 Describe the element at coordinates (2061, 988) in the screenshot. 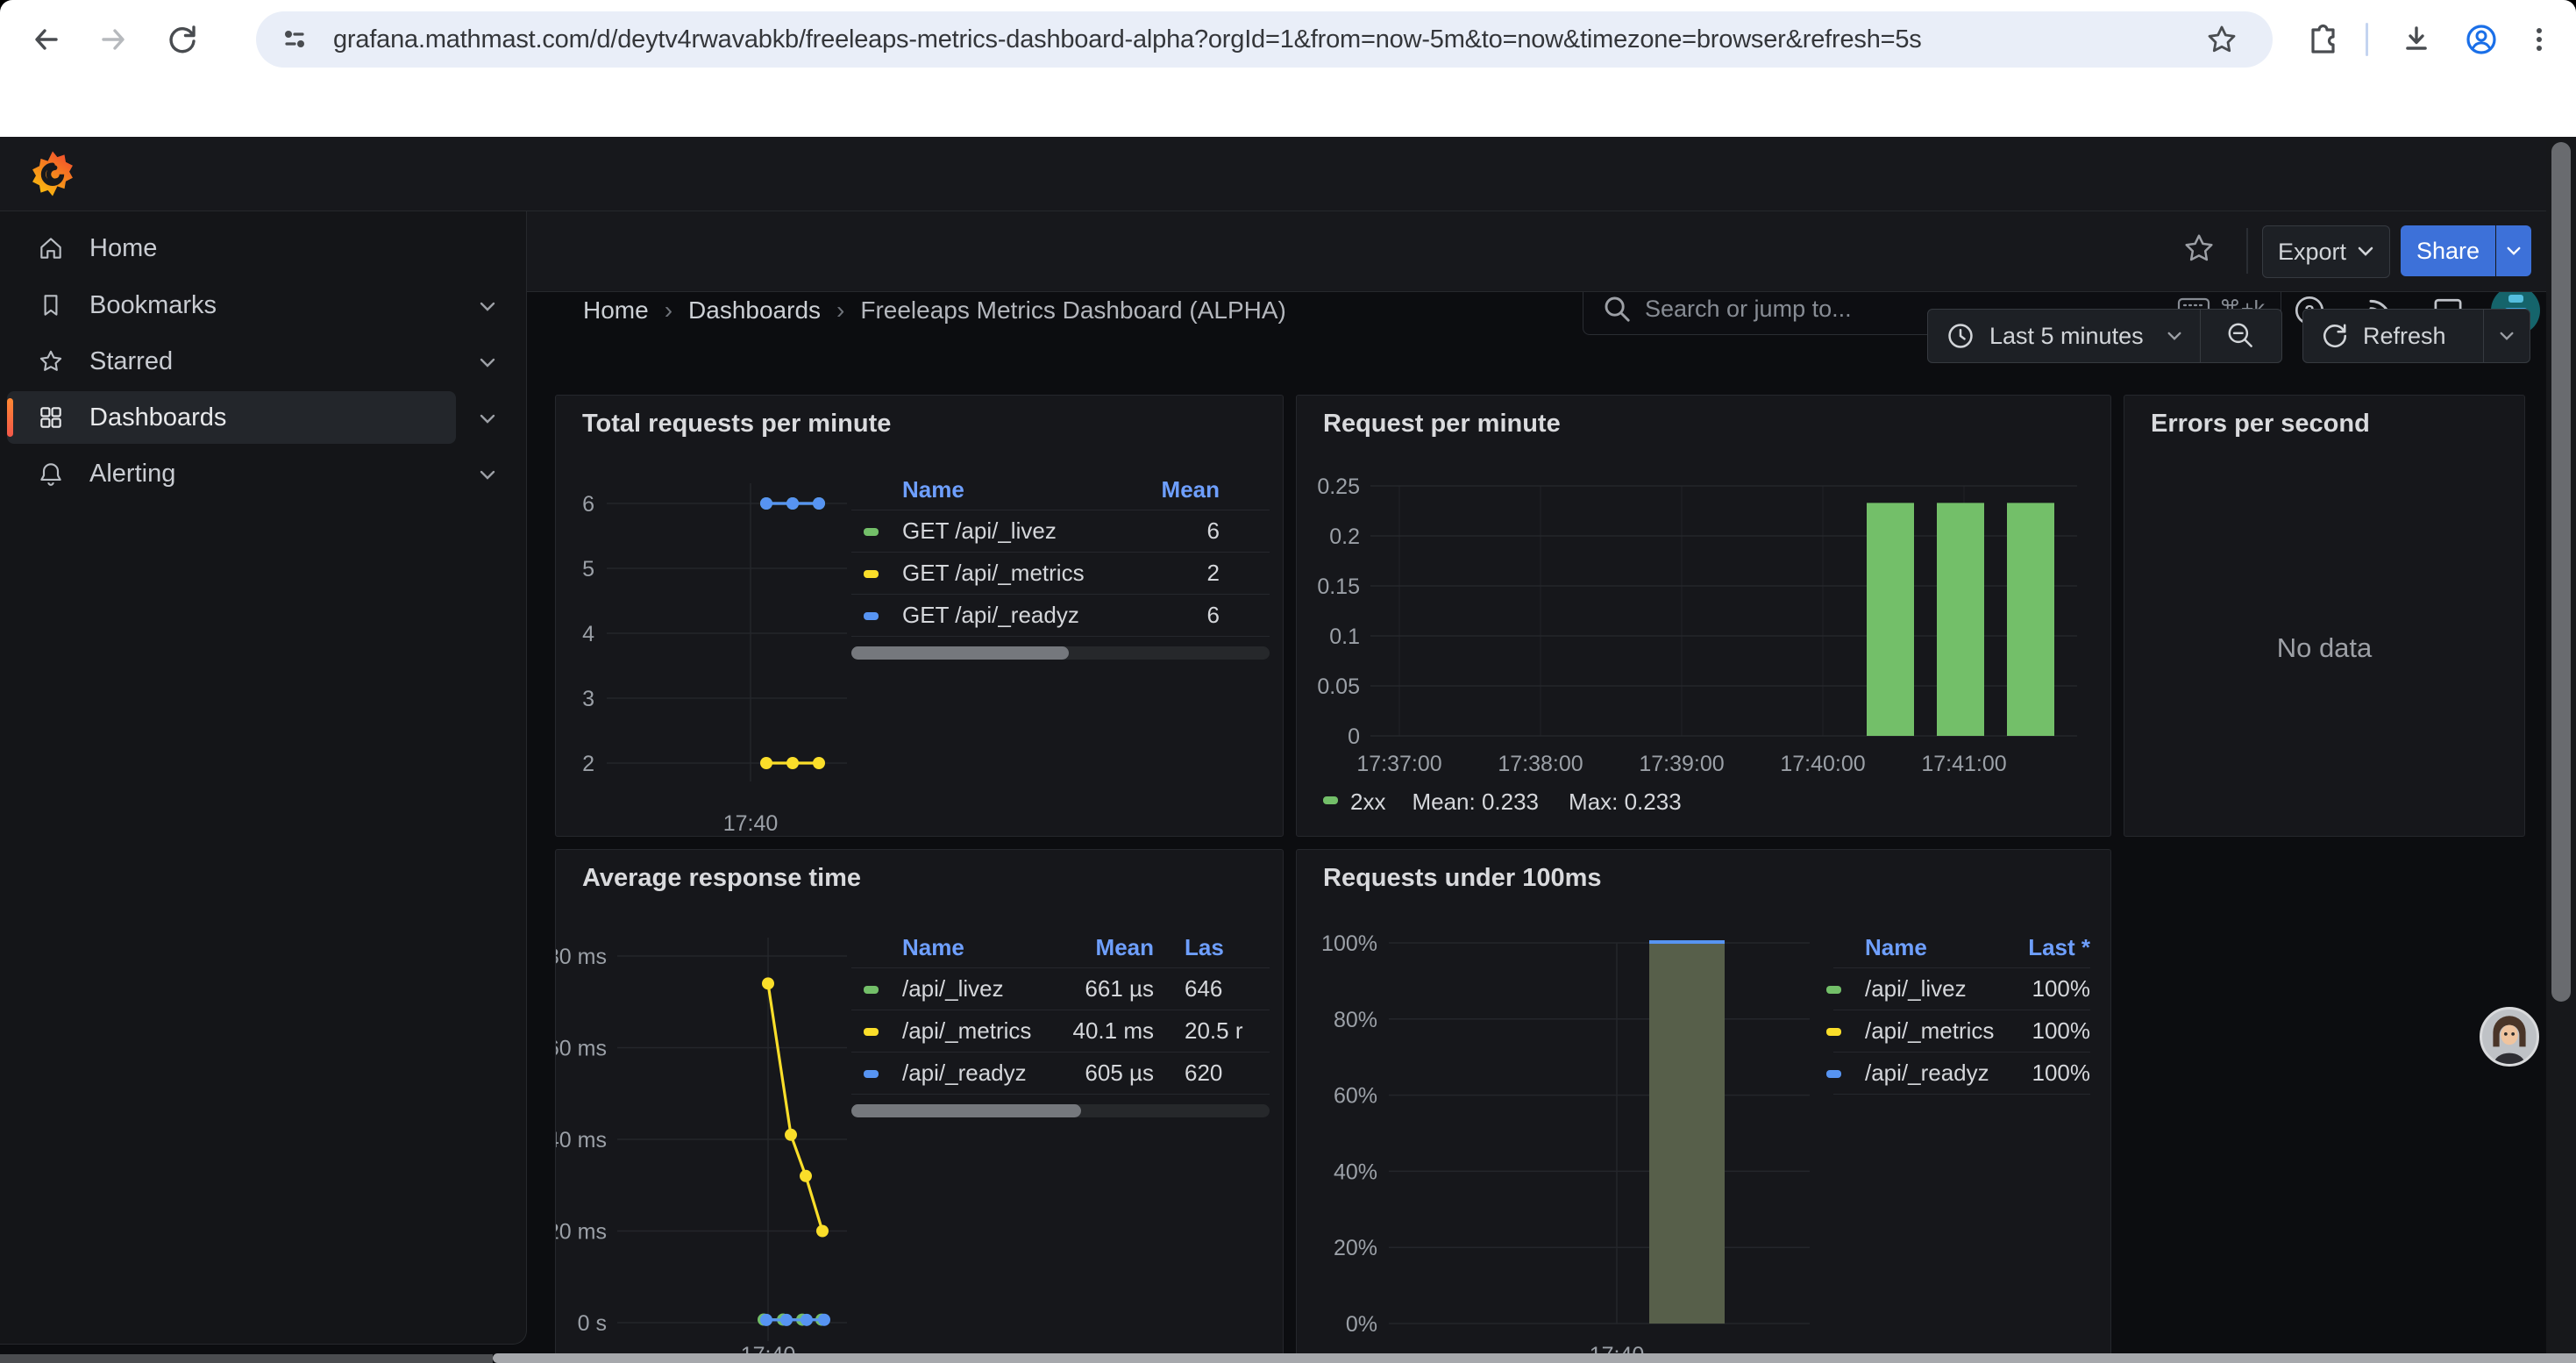

I see `series-value: 100%` at that location.